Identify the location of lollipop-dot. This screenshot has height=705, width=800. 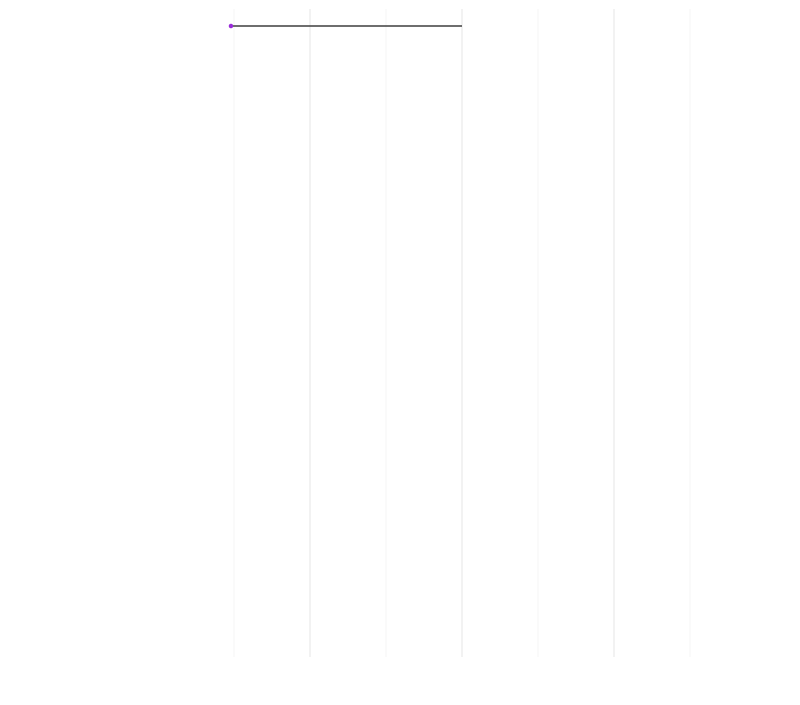
(231, 26).